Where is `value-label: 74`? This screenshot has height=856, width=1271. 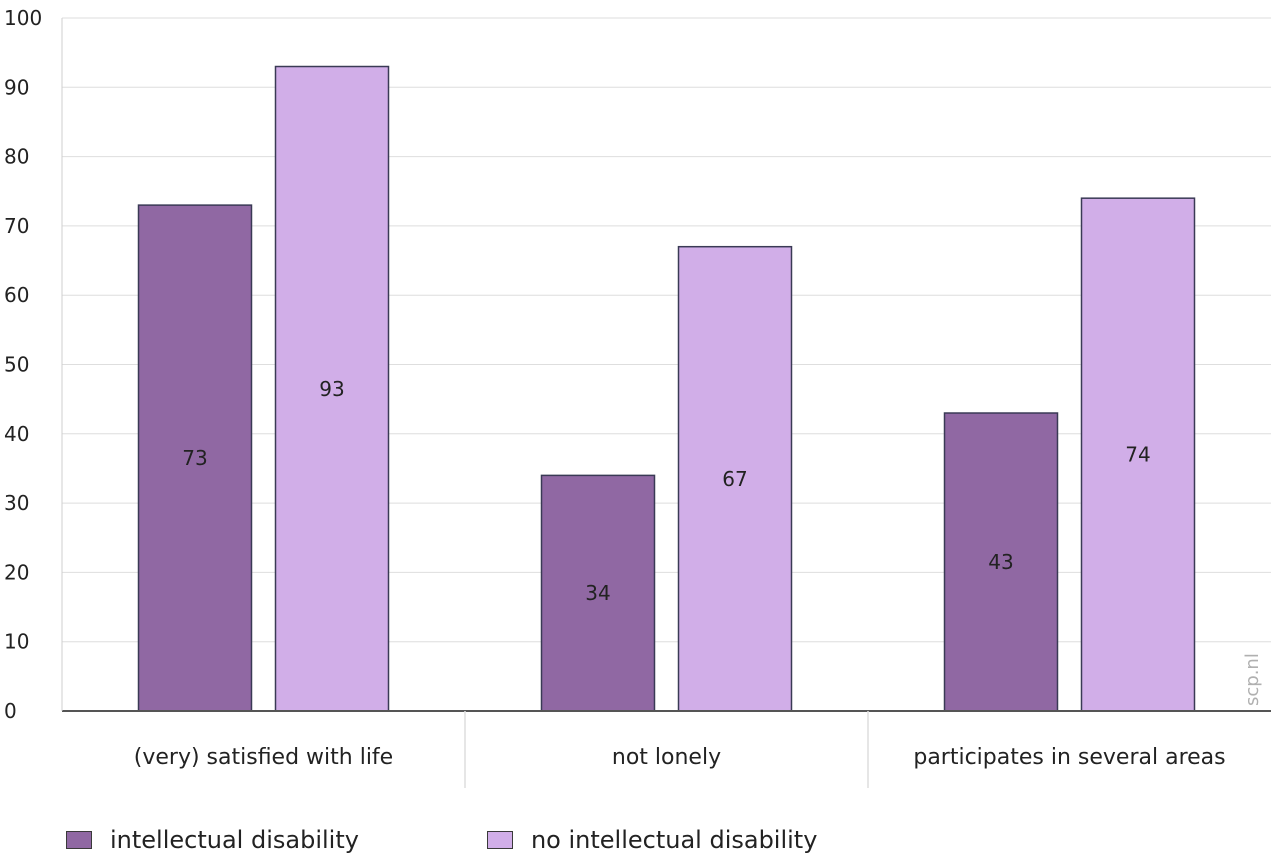 value-label: 74 is located at coordinates (1137, 455).